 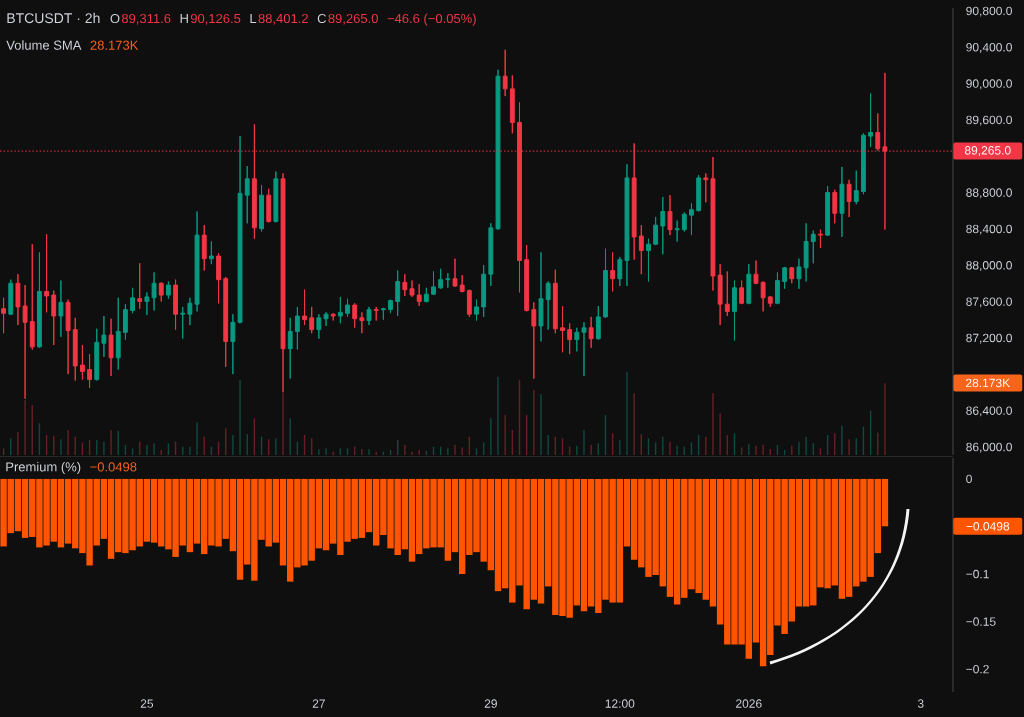 I want to click on annotation: H, so click(x=184, y=18).